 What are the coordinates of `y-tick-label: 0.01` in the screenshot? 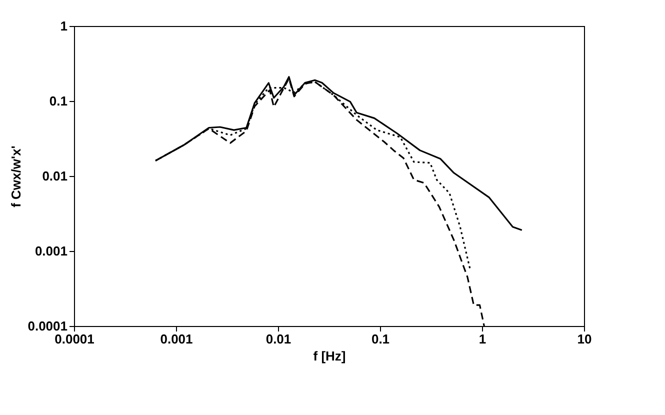 It's located at (55, 176).